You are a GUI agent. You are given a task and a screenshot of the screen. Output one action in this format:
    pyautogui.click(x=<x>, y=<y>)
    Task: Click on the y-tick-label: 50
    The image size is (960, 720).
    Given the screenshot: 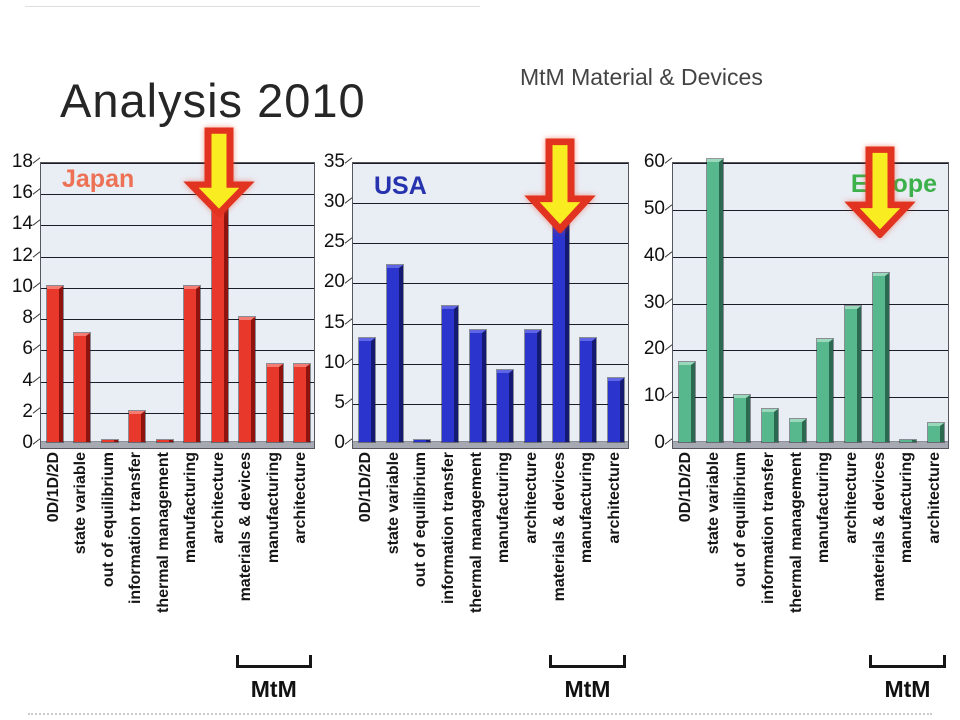 What is the action you would take?
    pyautogui.click(x=654, y=208)
    